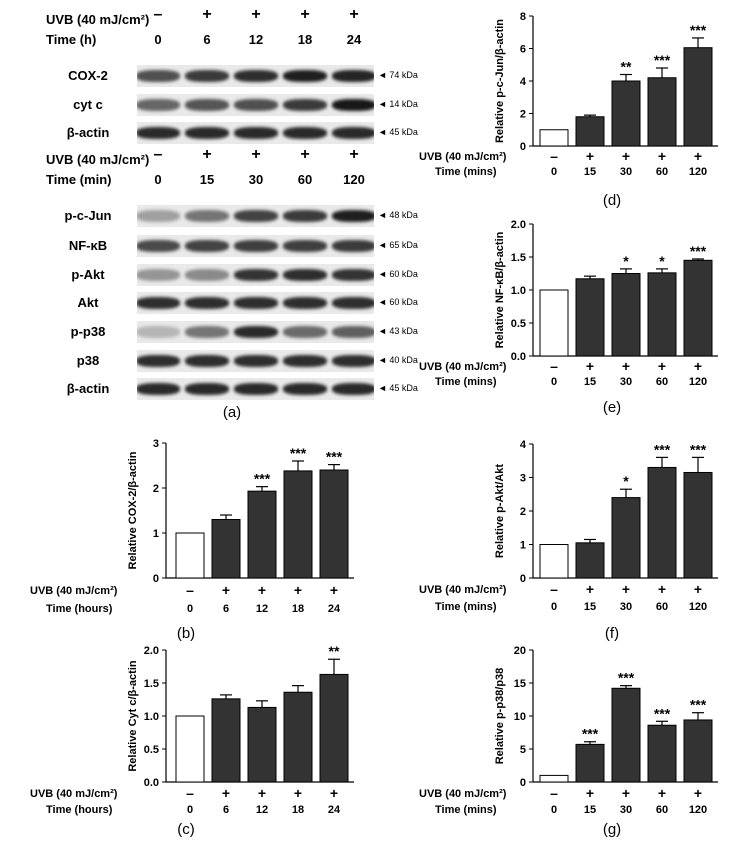 The image size is (744, 857). I want to click on panel-caption: (f), so click(612, 633).